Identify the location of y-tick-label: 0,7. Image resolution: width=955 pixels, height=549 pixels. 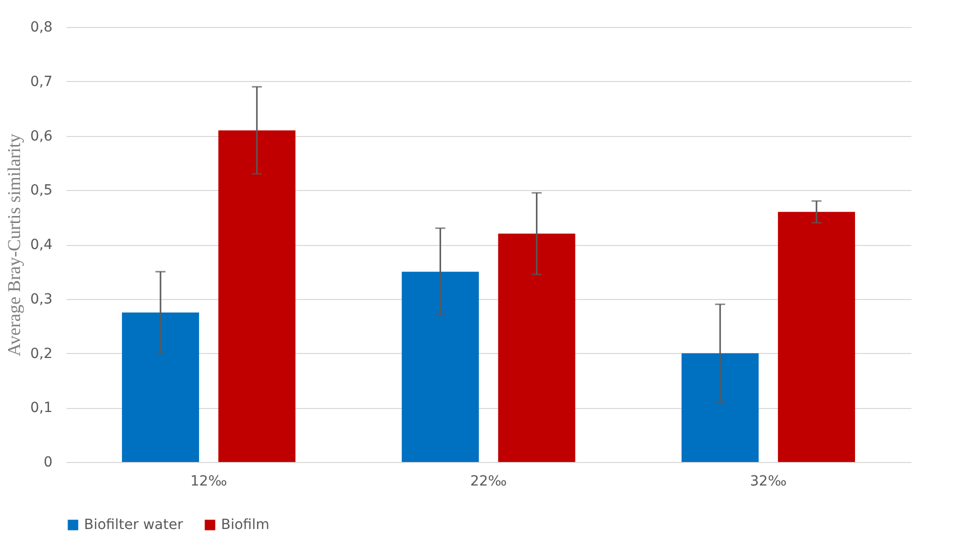
(41, 82).